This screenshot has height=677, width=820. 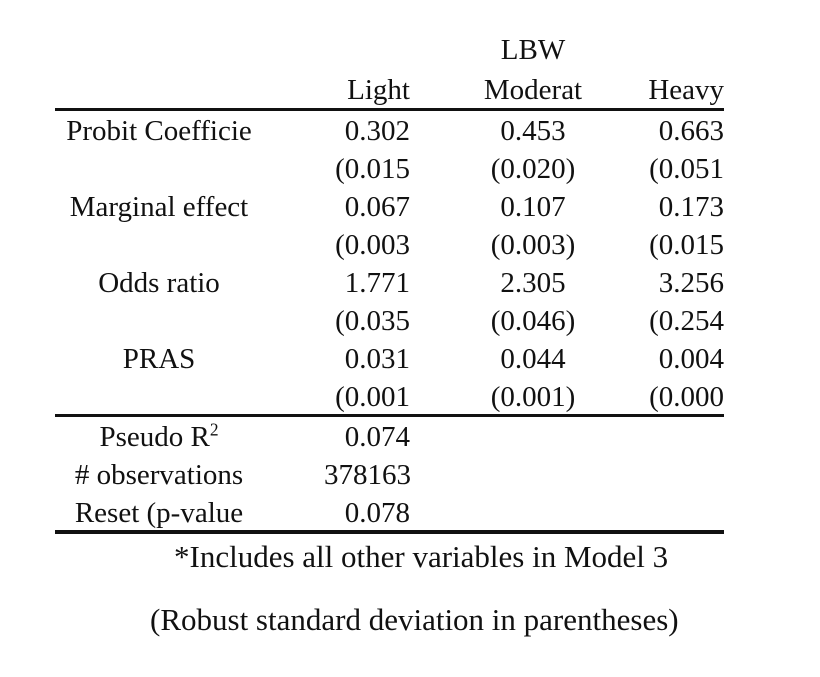 What do you see at coordinates (377, 131) in the screenshot?
I see `table-cell: 0.302` at bounding box center [377, 131].